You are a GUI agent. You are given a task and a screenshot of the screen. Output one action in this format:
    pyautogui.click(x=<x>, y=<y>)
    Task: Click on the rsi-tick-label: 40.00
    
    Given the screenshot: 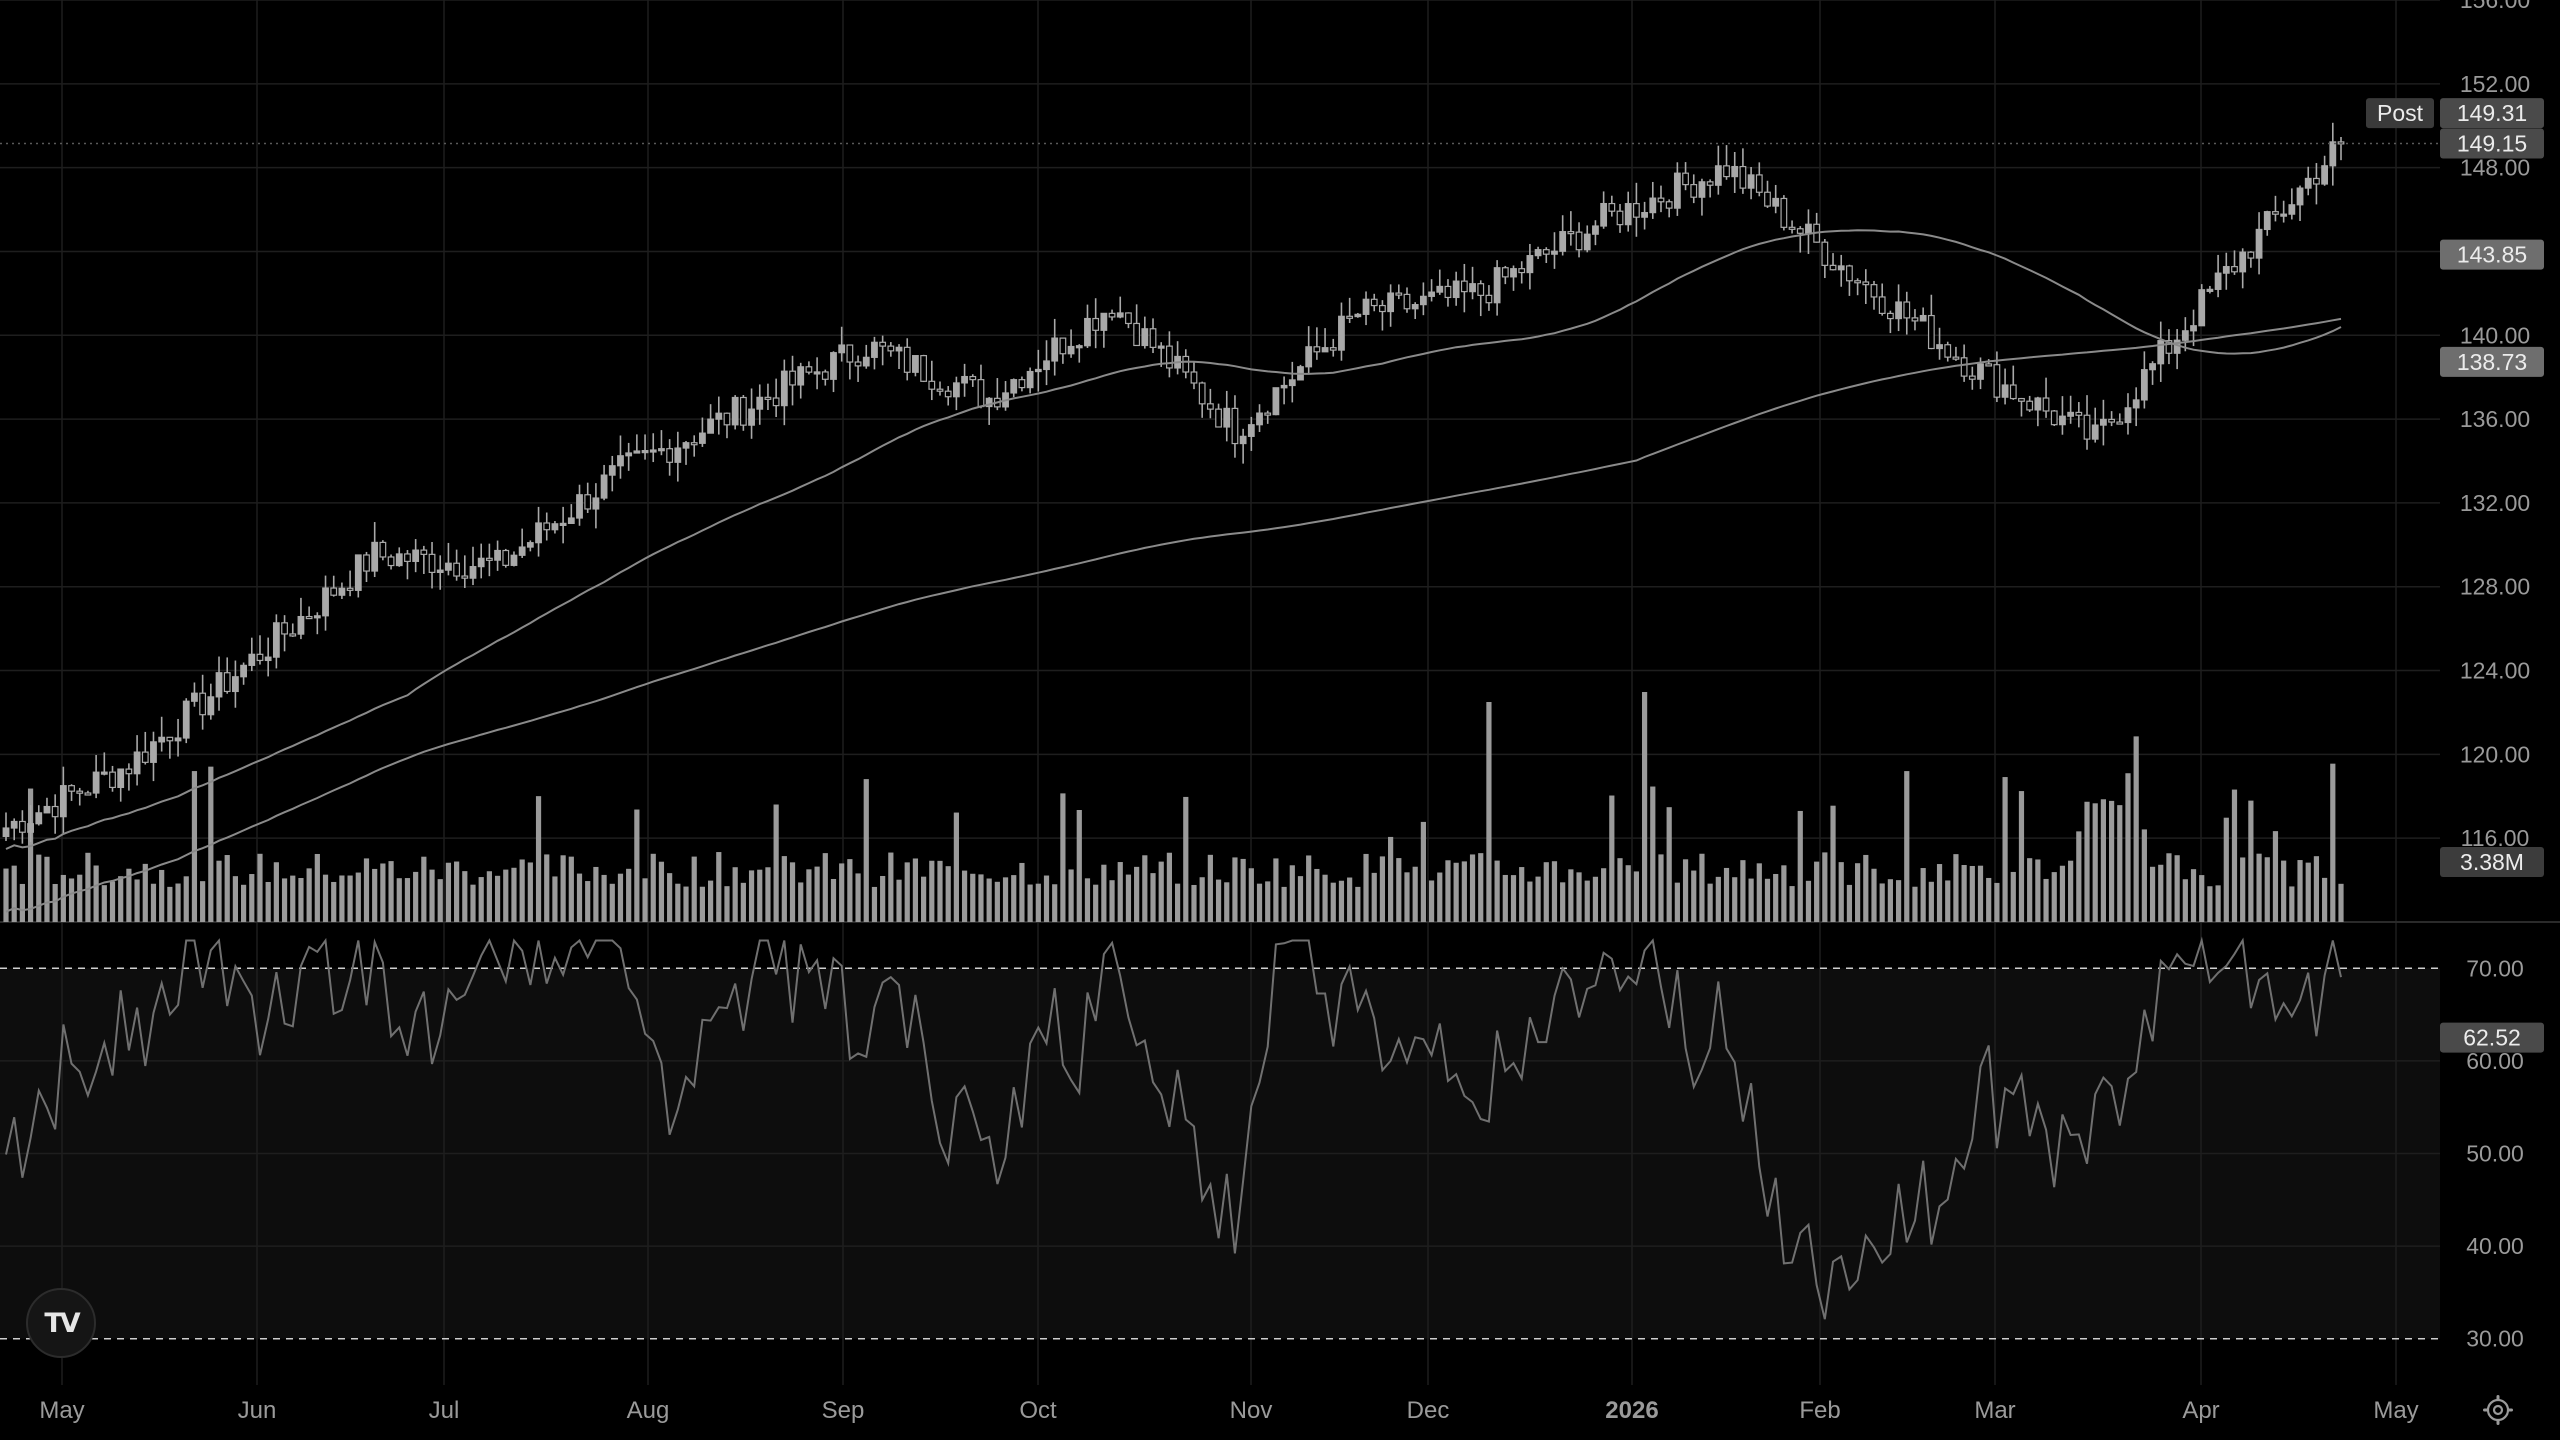 What is the action you would take?
    pyautogui.click(x=2495, y=1246)
    